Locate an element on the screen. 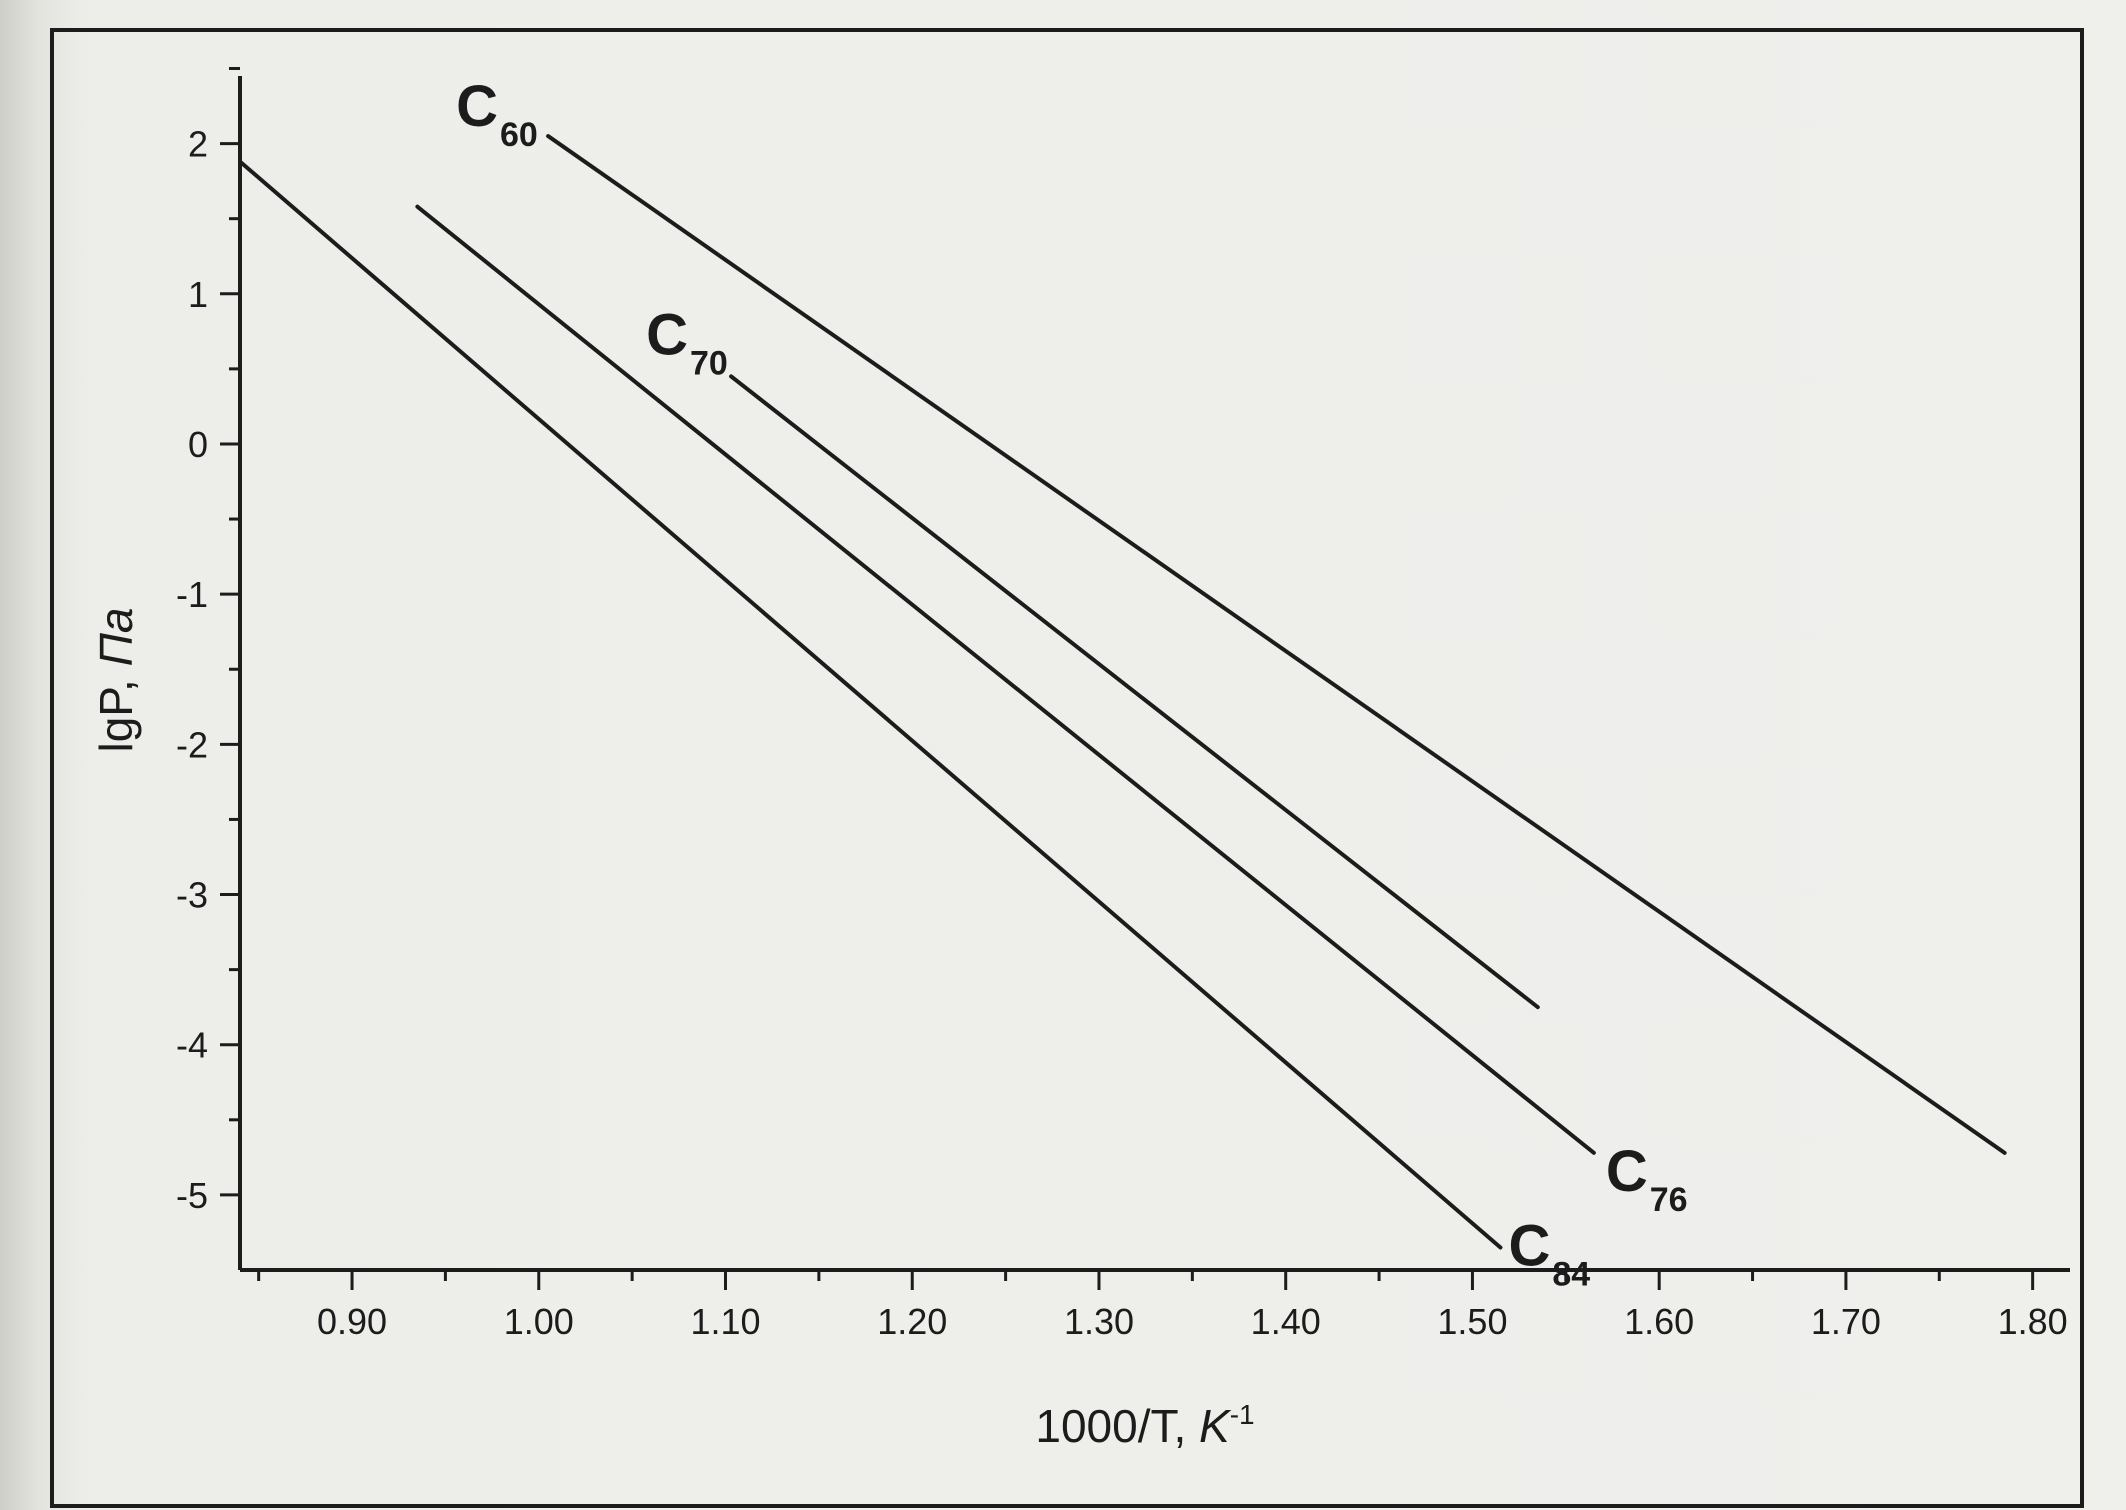 Image resolution: width=2126 pixels, height=1510 pixels. y-tick-label: -5 is located at coordinates (192, 1195).